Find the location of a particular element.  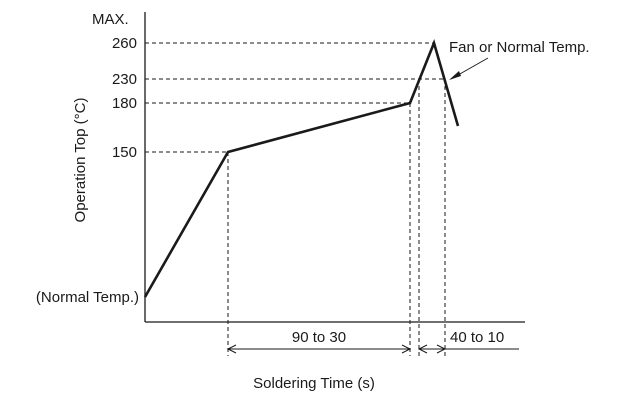

interval-label-90-to-30: 90 to 30 is located at coordinates (319, 337).